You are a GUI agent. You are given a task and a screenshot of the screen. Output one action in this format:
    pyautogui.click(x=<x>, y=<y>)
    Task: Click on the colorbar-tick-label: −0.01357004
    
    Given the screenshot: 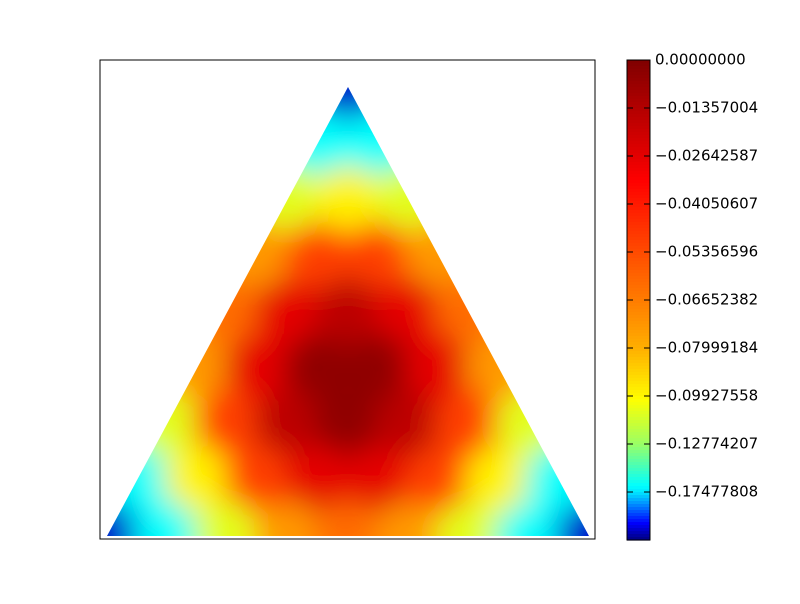 What is the action you would take?
    pyautogui.click(x=706, y=108)
    